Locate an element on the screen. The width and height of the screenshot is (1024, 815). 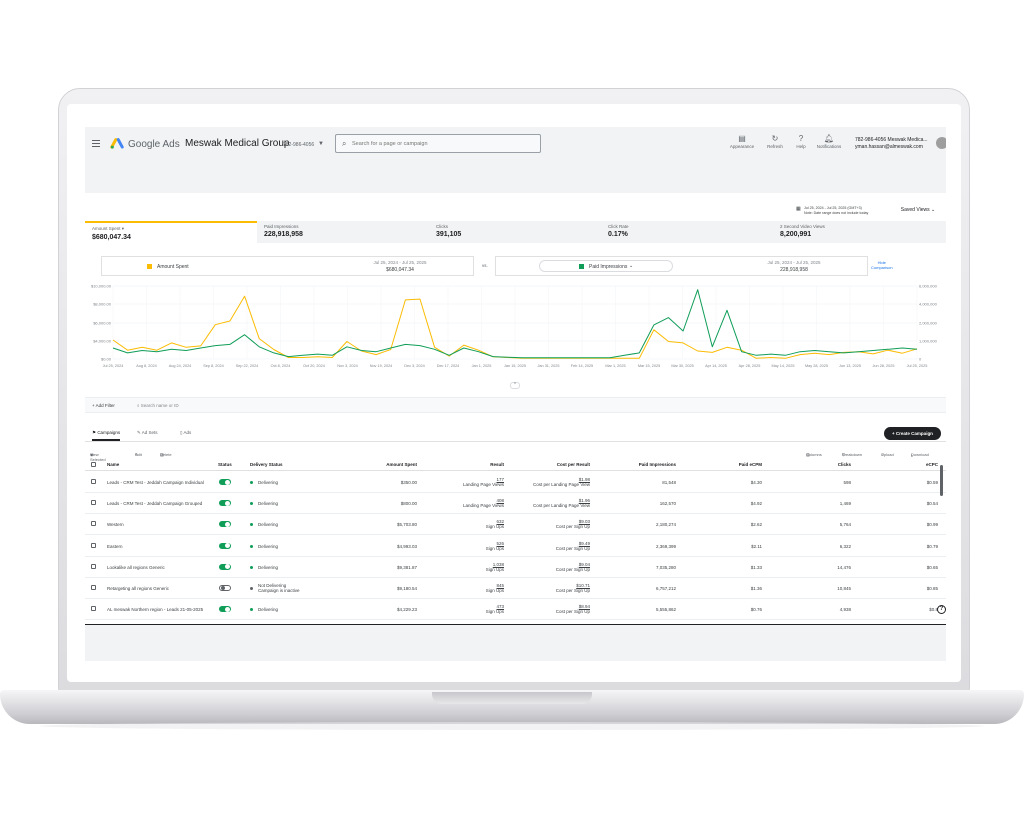
result-value: 526 is located at coordinates (500, 543).